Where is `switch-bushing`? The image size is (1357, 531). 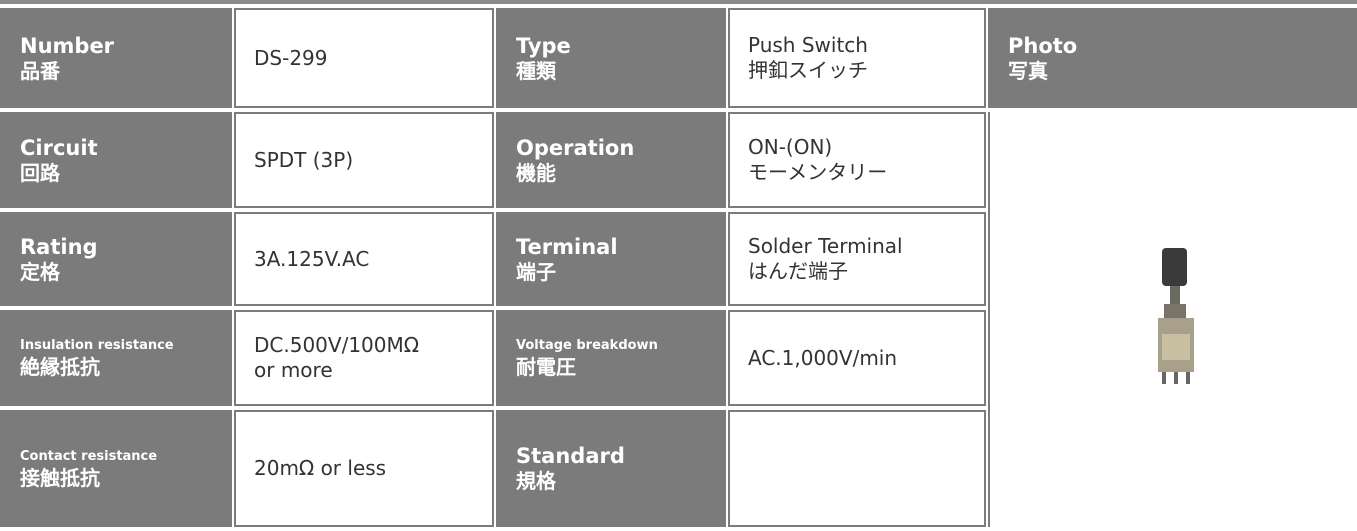
switch-bushing is located at coordinates (1175, 311).